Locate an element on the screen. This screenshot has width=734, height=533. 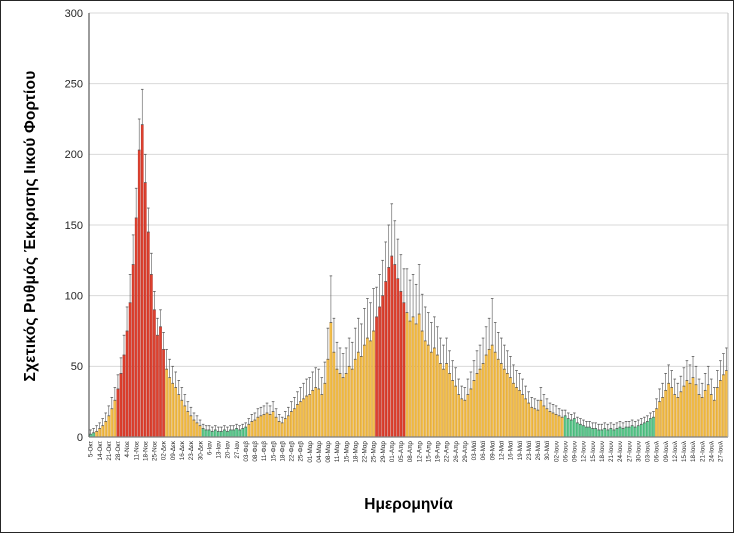
x-tick-label: 01-Απρ is located at coordinates (392, 452).